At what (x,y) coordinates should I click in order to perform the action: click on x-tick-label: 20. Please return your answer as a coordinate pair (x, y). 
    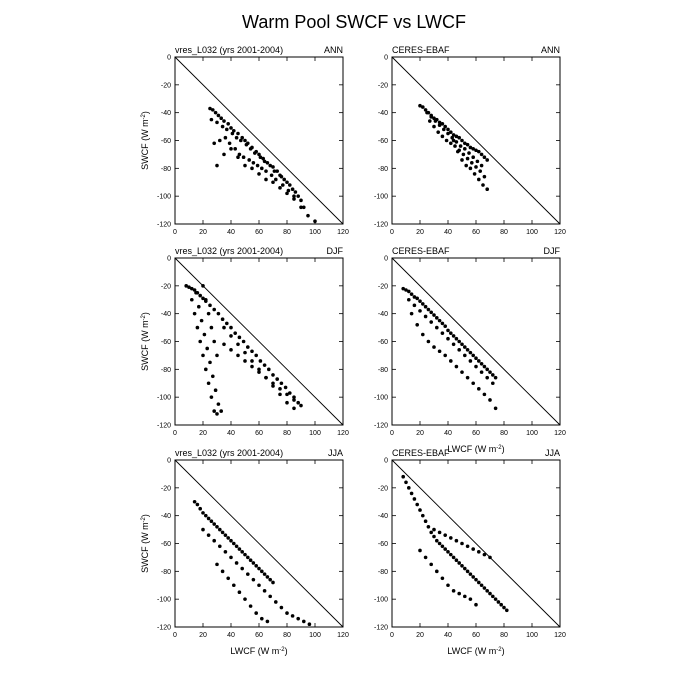
    Looking at the image, I should click on (203, 433).